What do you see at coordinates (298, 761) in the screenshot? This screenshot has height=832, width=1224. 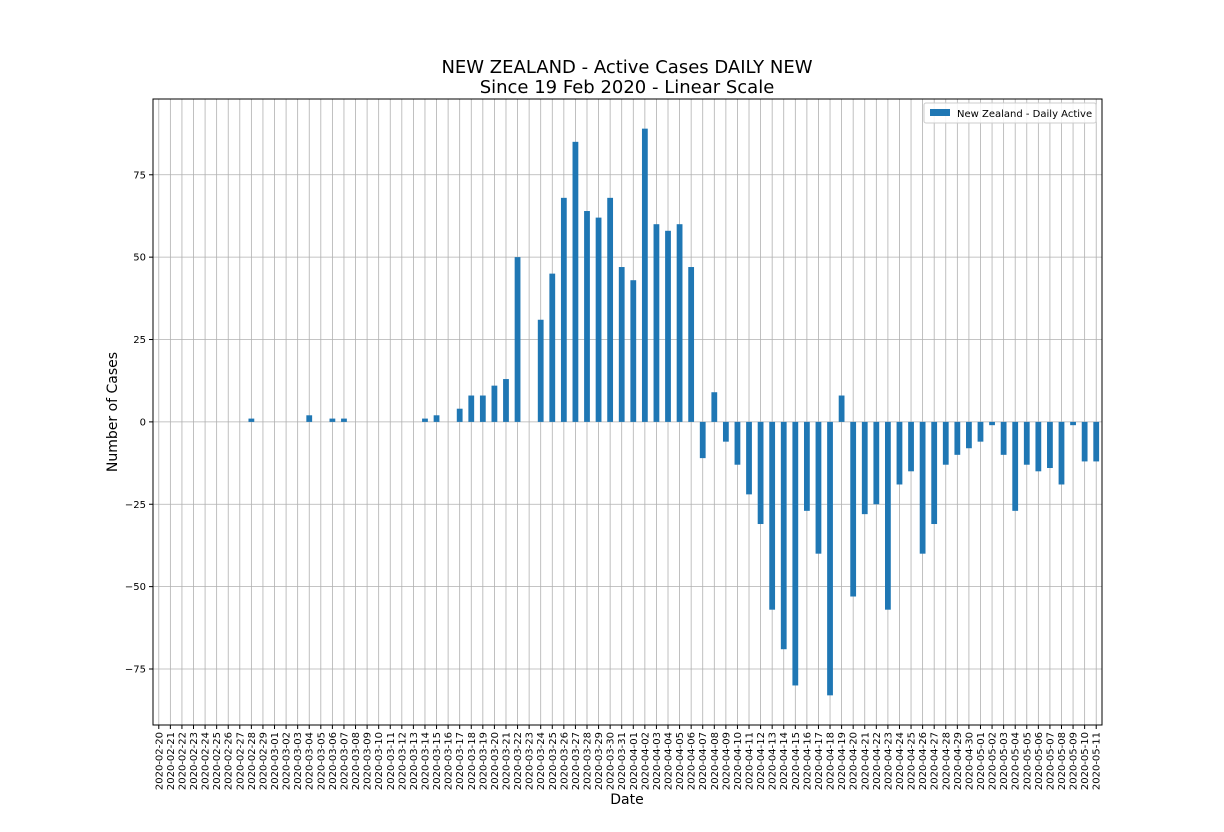 I see `x-tick-label: 2020-03-03` at bounding box center [298, 761].